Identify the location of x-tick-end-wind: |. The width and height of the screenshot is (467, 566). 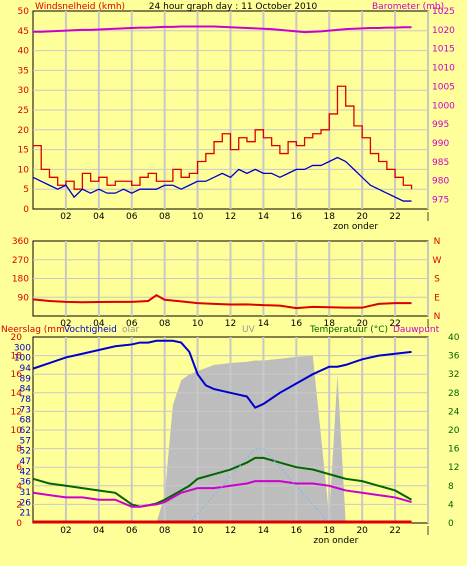
(427, 217).